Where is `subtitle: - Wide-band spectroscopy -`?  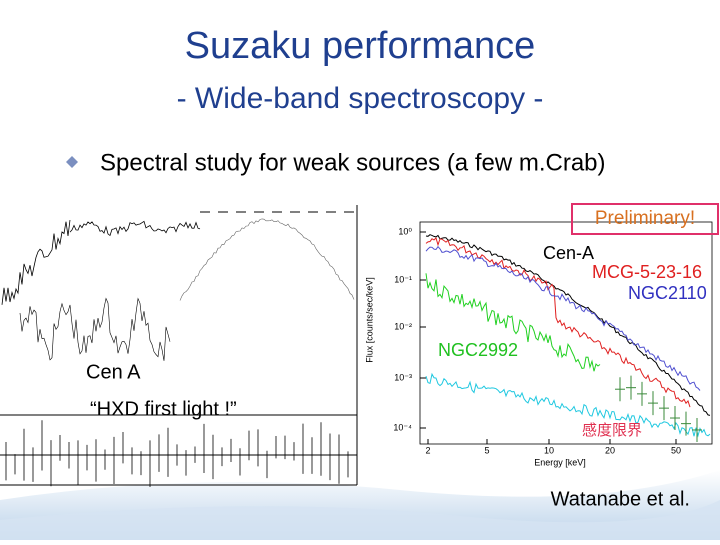 subtitle: - Wide-band spectroscopy - is located at coordinates (360, 98).